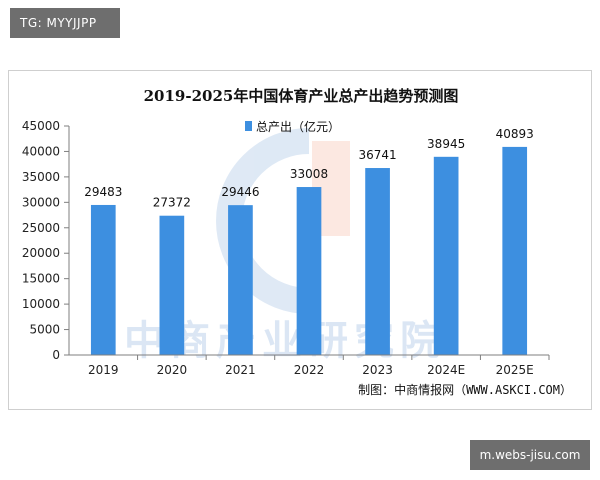  Describe the element at coordinates (41, 151) in the screenshot. I see `y-tick-label: 40000` at that location.